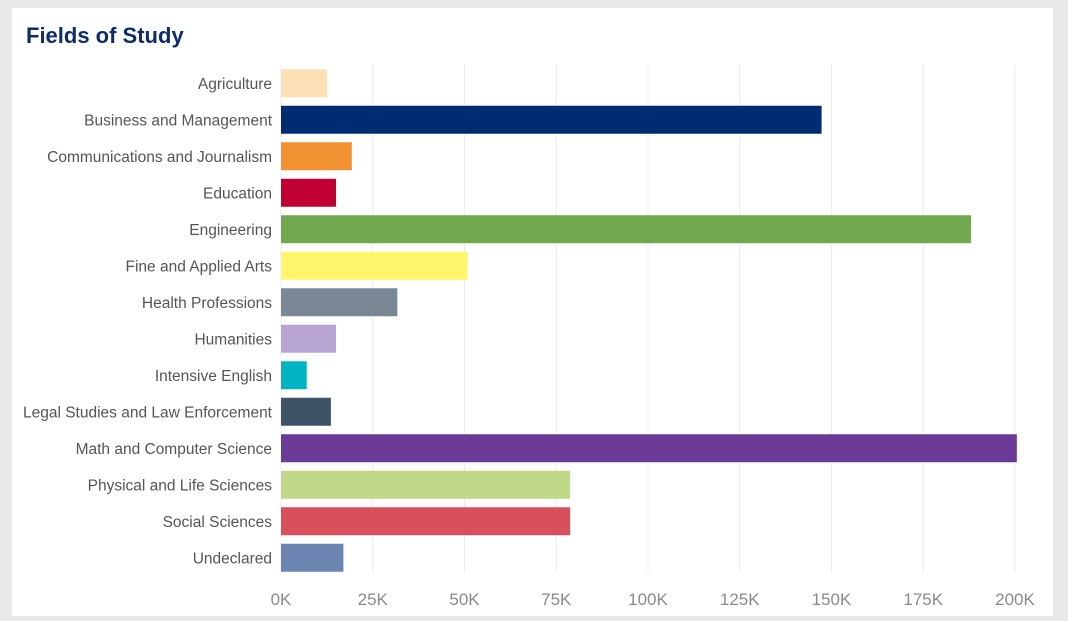 Image resolution: width=1068 pixels, height=621 pixels. What do you see at coordinates (232, 558) in the screenshot?
I see `category-label-13: Undeclared` at bounding box center [232, 558].